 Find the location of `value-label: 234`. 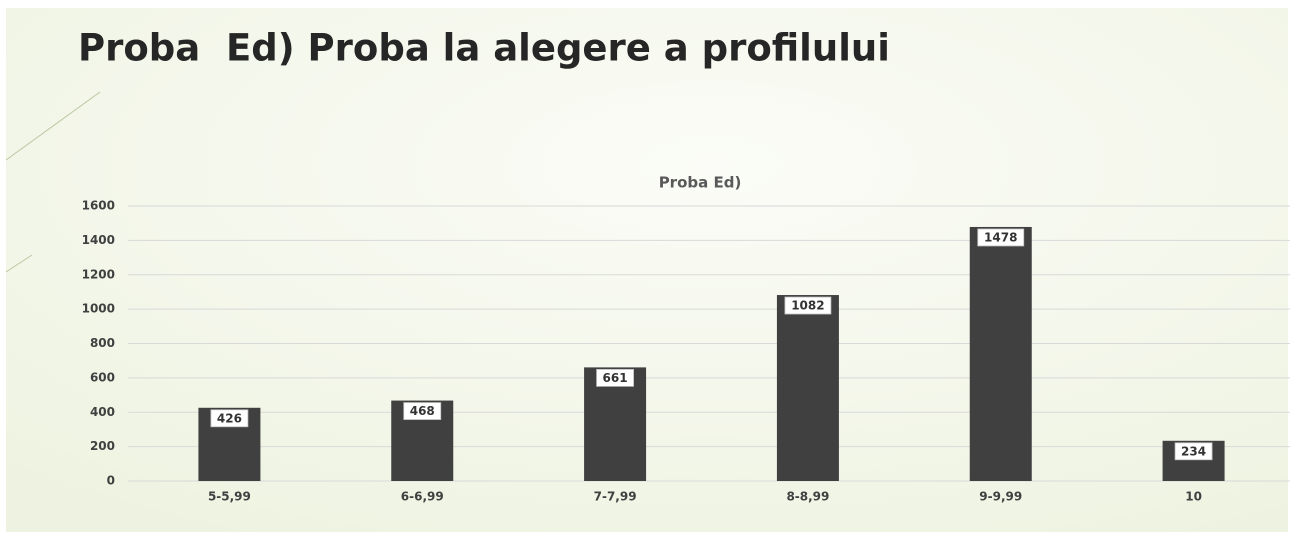

value-label: 234 is located at coordinates (1193, 451).